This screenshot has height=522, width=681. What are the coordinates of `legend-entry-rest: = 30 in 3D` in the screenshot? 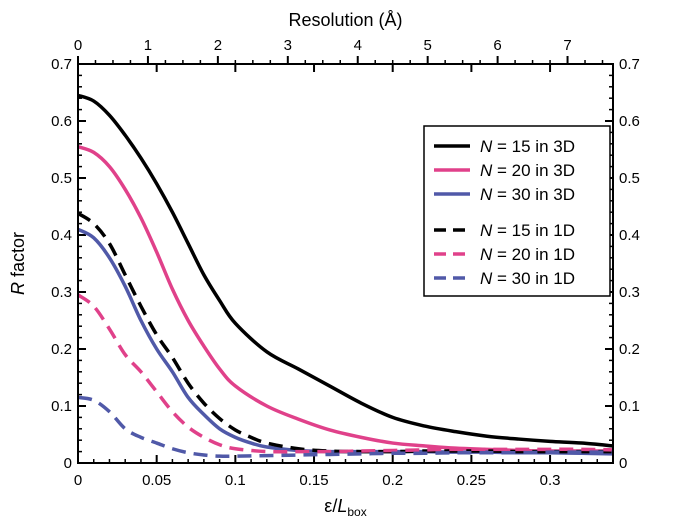 It's located at (533, 194).